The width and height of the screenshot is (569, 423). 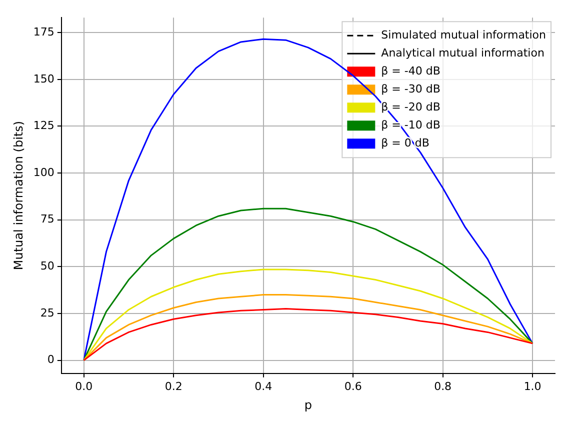 What do you see at coordinates (405, 143) in the screenshot?
I see `legend-label: β = 0 dB` at bounding box center [405, 143].